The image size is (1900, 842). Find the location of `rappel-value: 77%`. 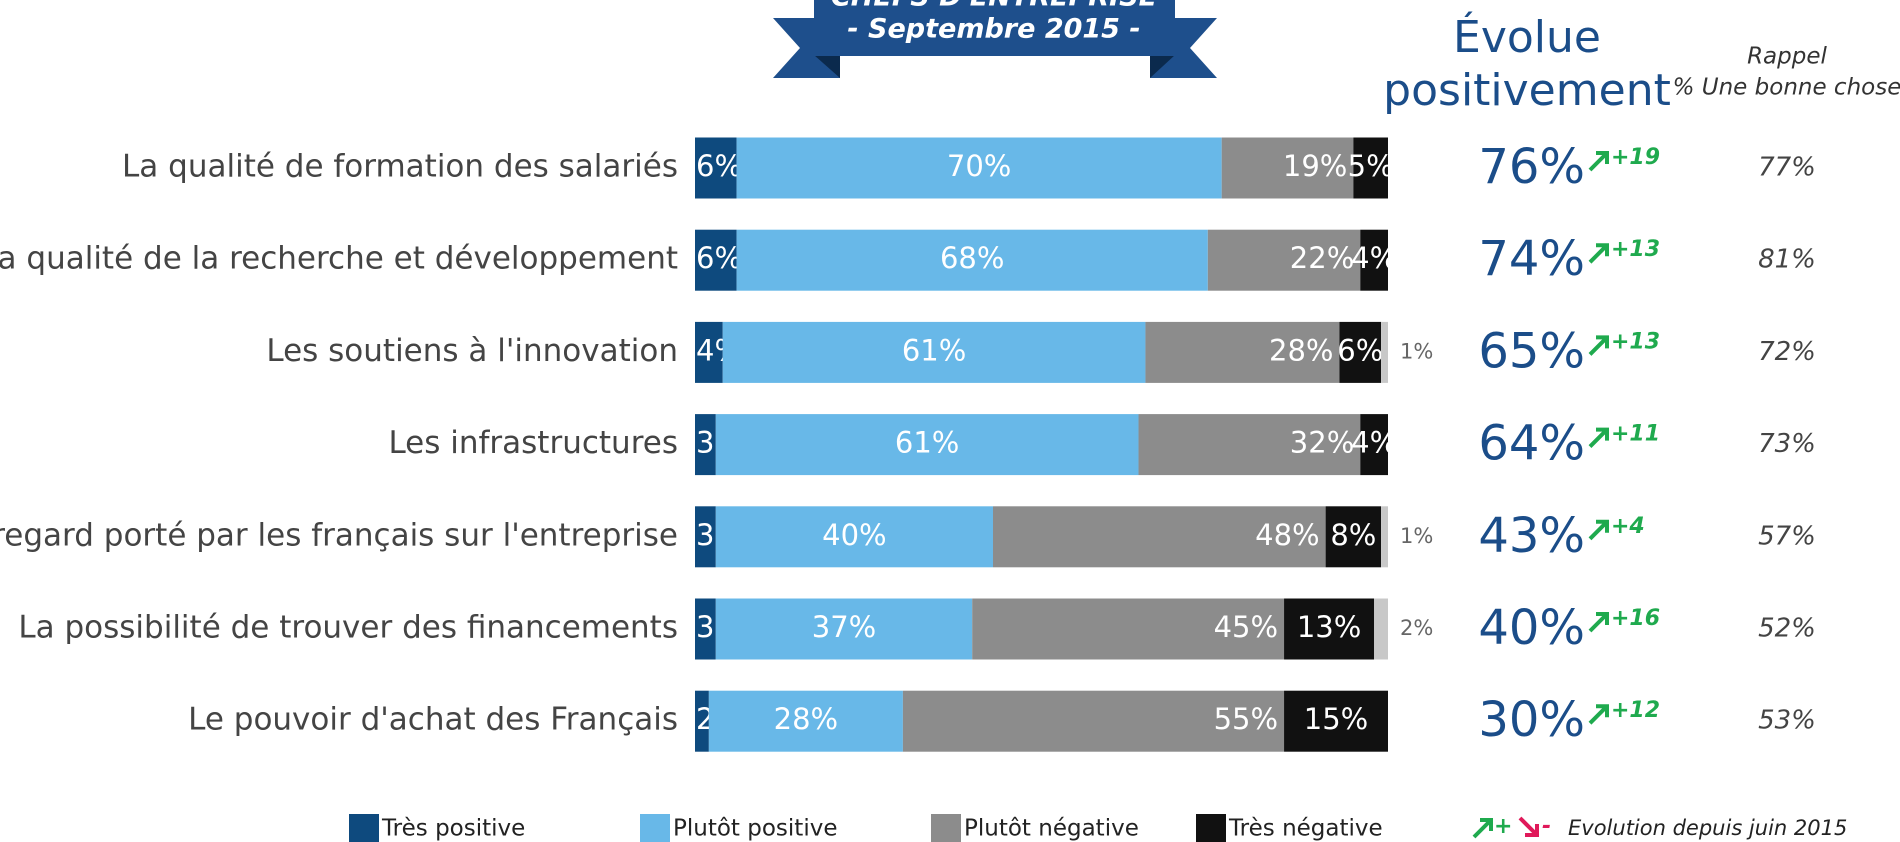

rappel-value: 77% is located at coordinates (1787, 168).